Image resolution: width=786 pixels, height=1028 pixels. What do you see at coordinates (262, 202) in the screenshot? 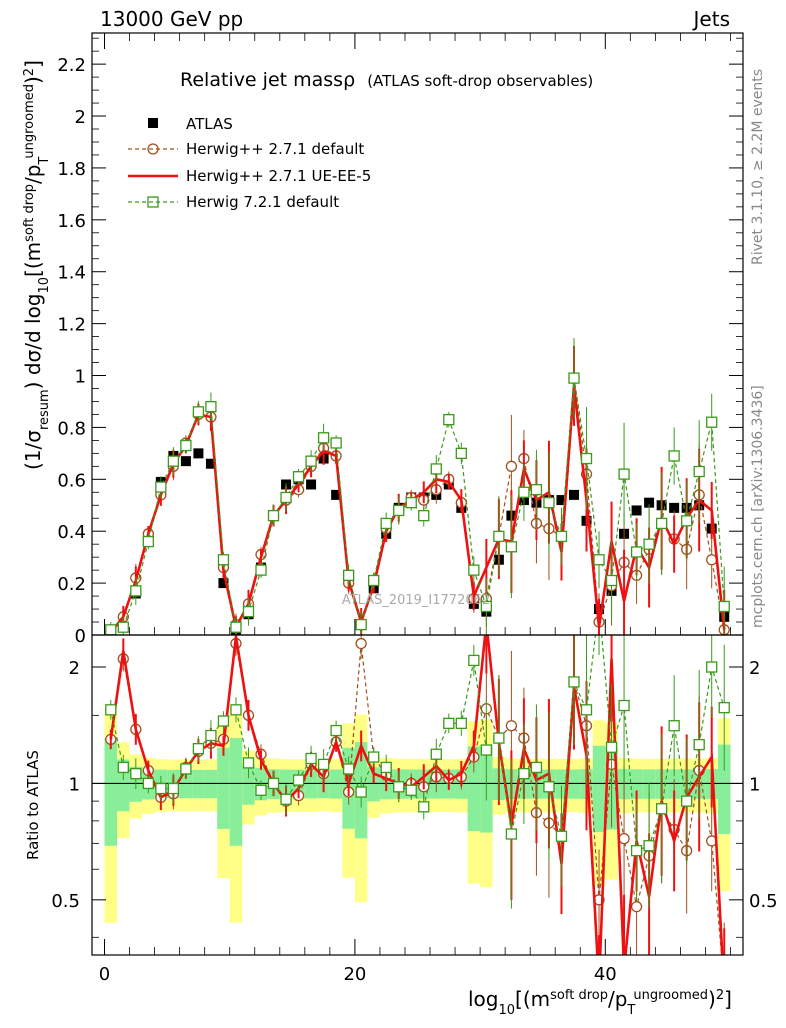
I see `legend-hw721-label: Herwig 7.2.1 default` at bounding box center [262, 202].